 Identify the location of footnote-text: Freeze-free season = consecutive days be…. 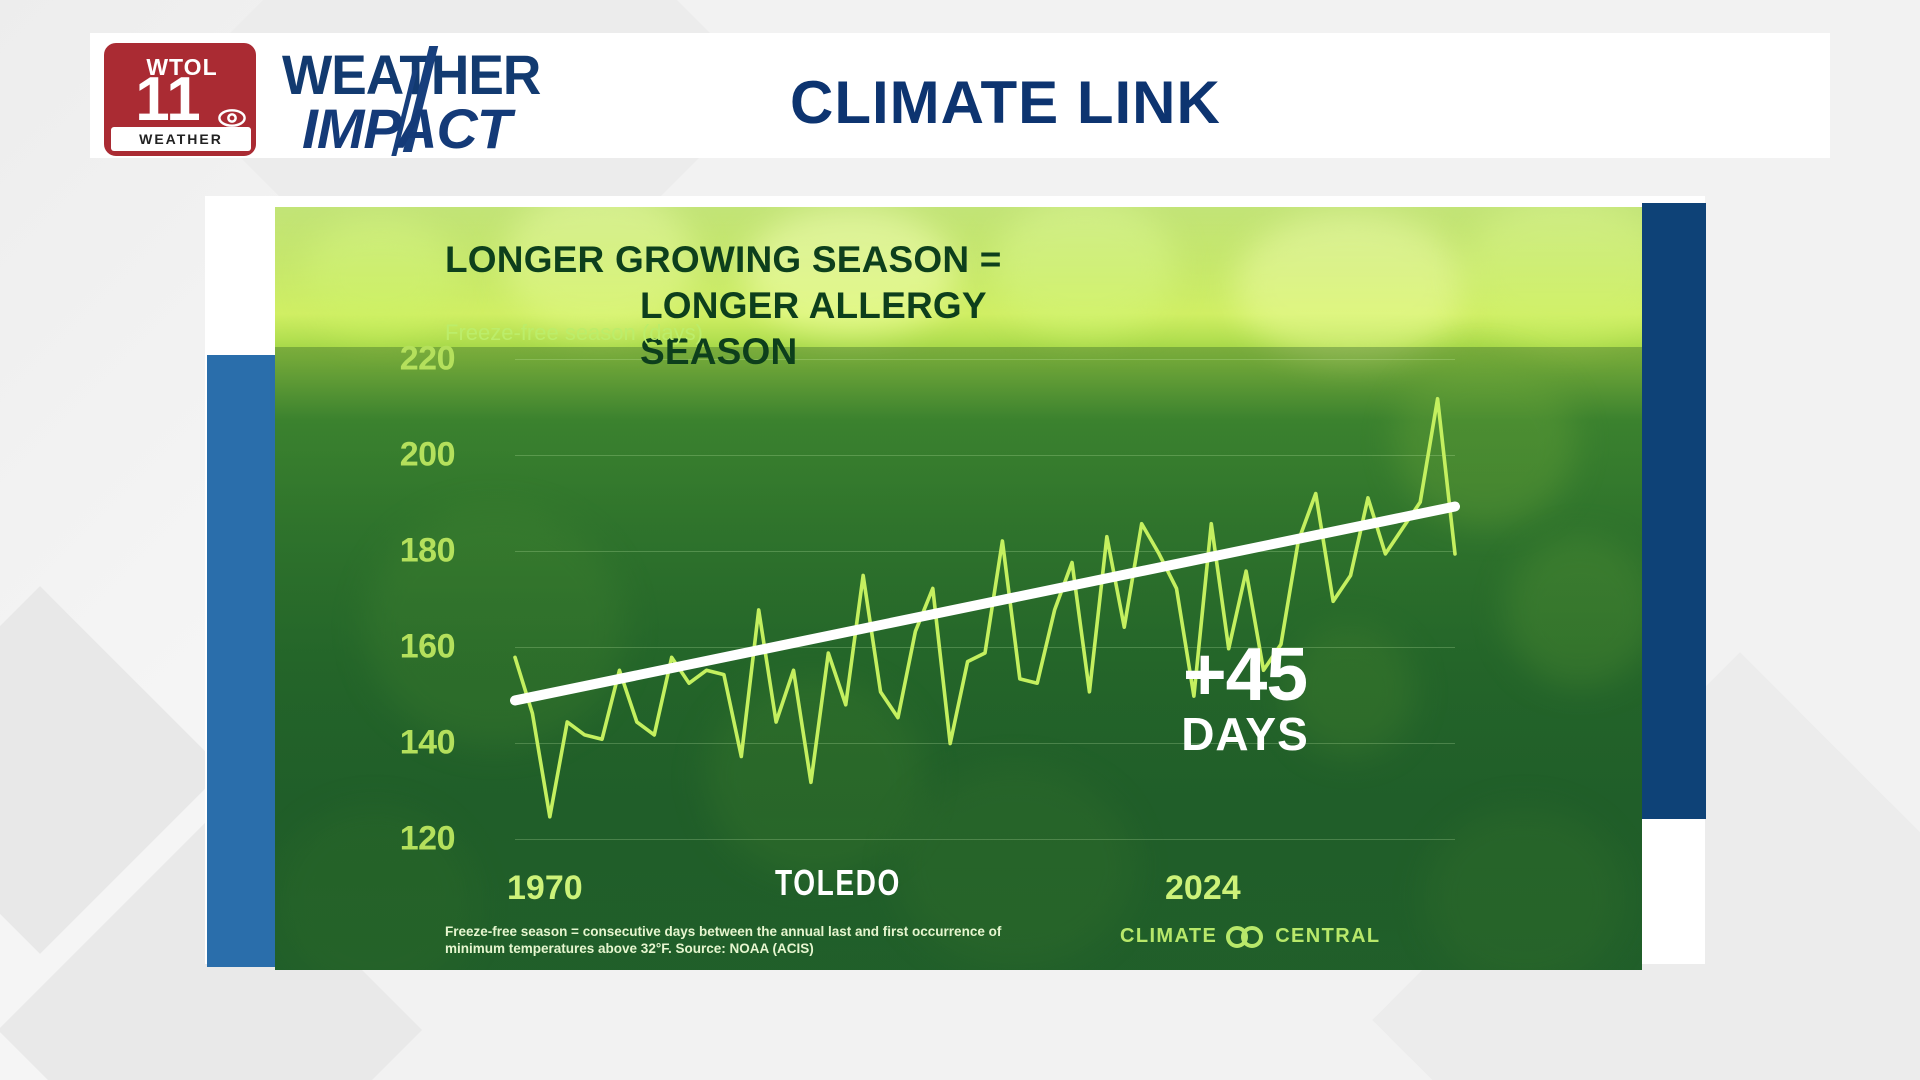
(723, 940).